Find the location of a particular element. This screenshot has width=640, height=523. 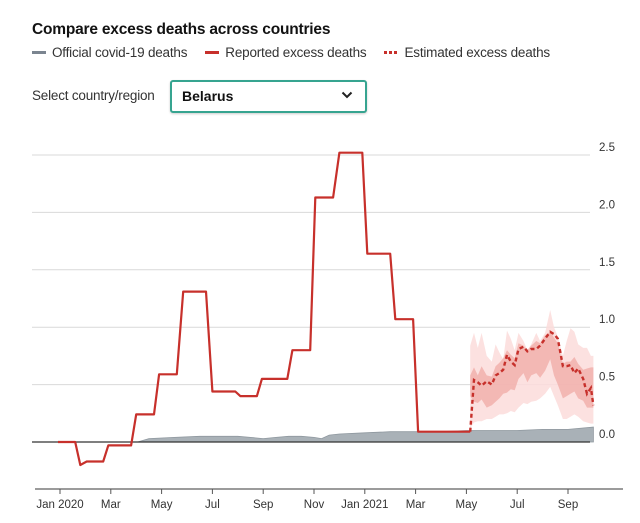

country-select-label: Select country/region is located at coordinates (93, 95).